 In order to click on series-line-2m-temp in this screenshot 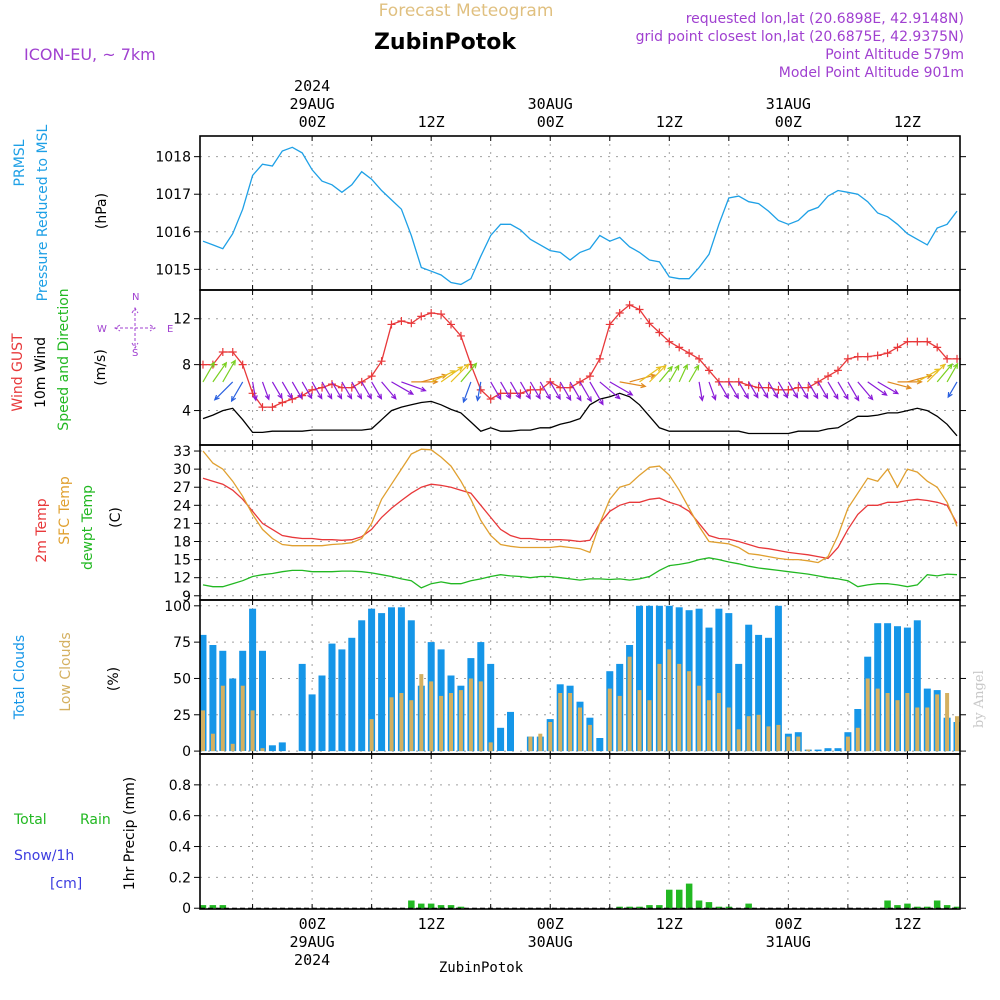, I will do `click(580, 518)`.